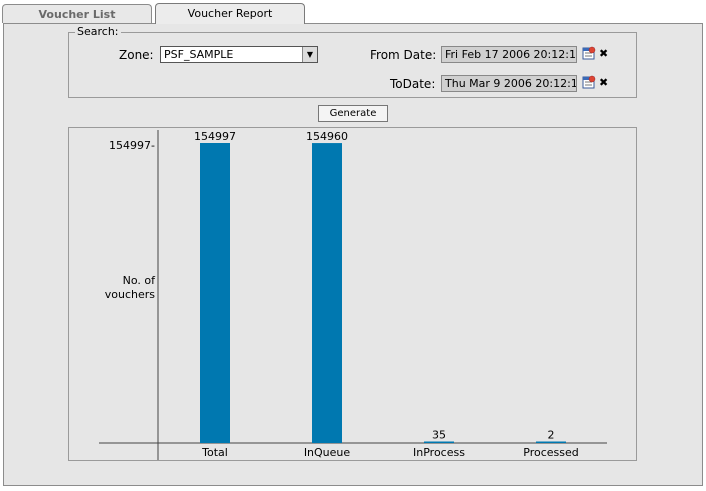 Image resolution: width=706 pixels, height=491 pixels. Describe the element at coordinates (551, 442) in the screenshot. I see `bar-processed` at that location.